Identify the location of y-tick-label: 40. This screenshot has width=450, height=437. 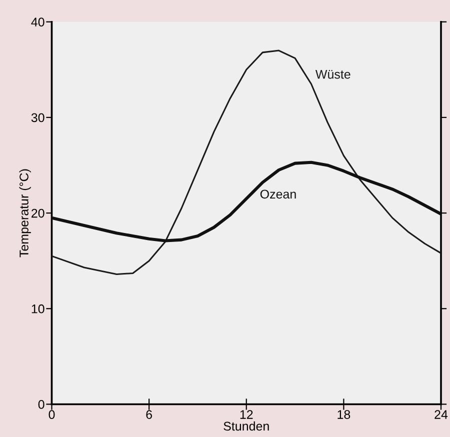
(37, 22).